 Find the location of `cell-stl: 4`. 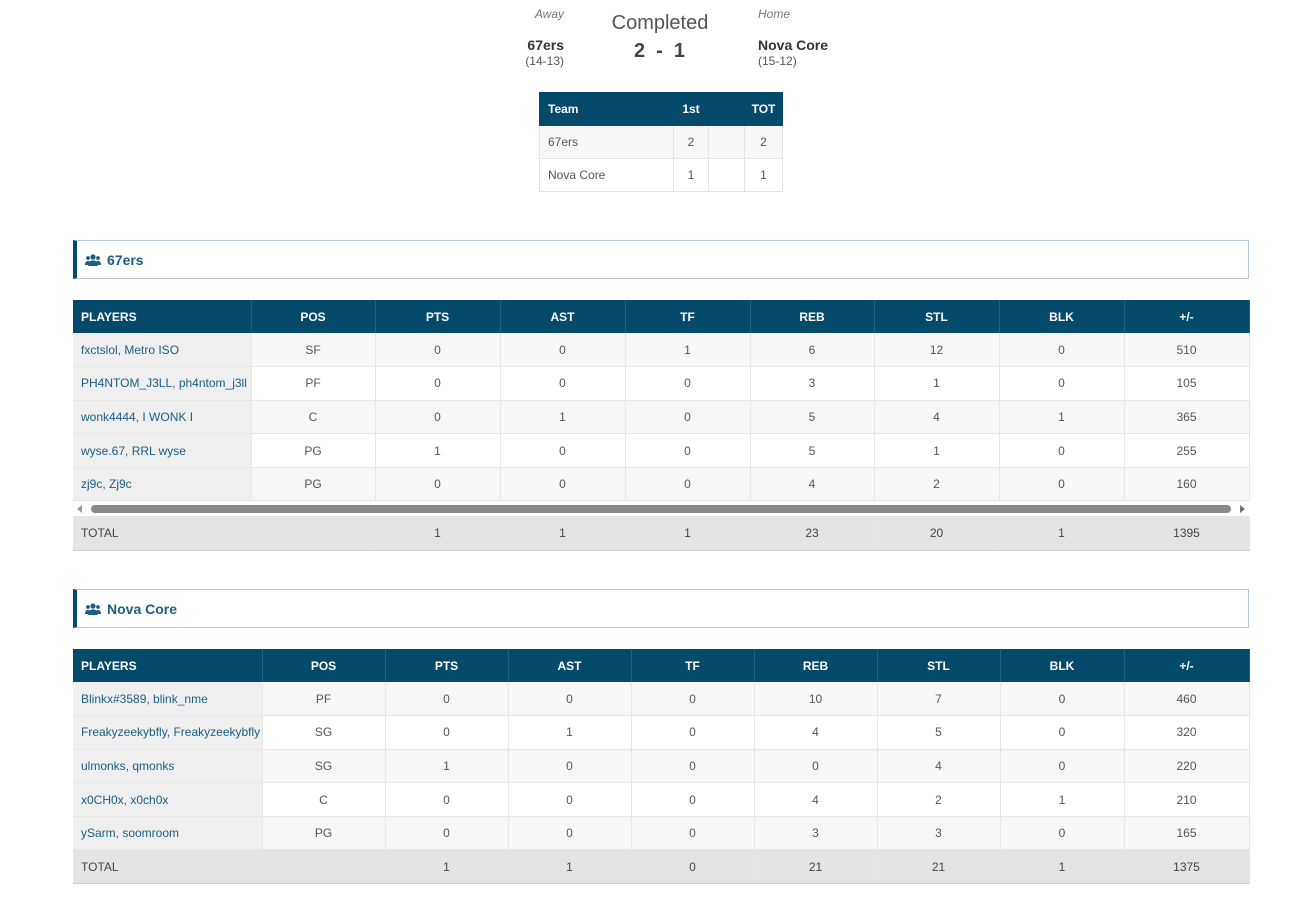

cell-stl: 4 is located at coordinates (937, 417).